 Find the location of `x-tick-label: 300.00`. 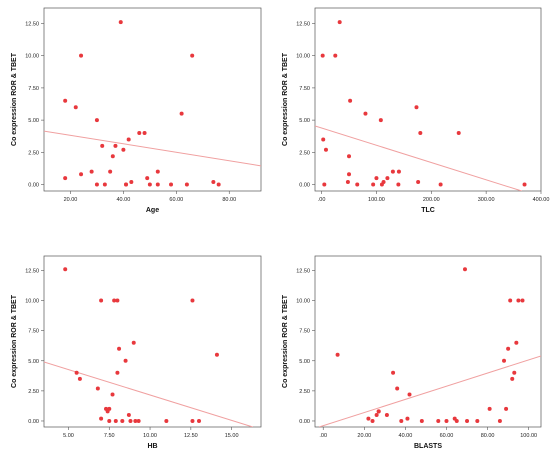

x-tick-label: 300.00 is located at coordinates (486, 200).